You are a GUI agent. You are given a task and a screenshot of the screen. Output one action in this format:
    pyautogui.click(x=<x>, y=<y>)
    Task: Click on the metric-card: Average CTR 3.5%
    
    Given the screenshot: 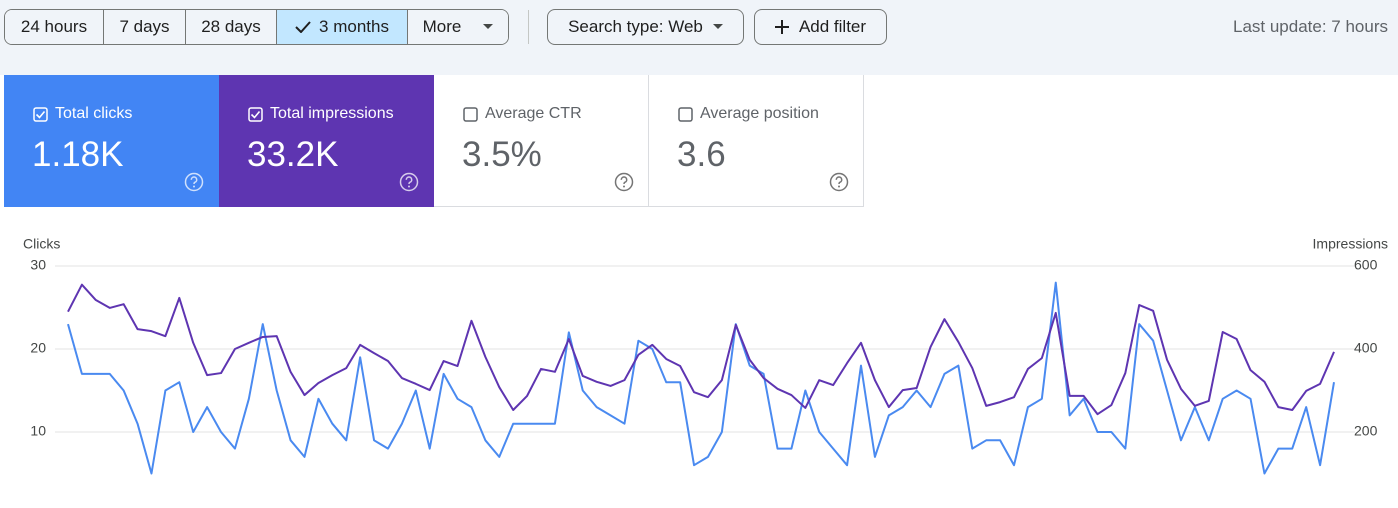 What is the action you would take?
    pyautogui.click(x=541, y=141)
    